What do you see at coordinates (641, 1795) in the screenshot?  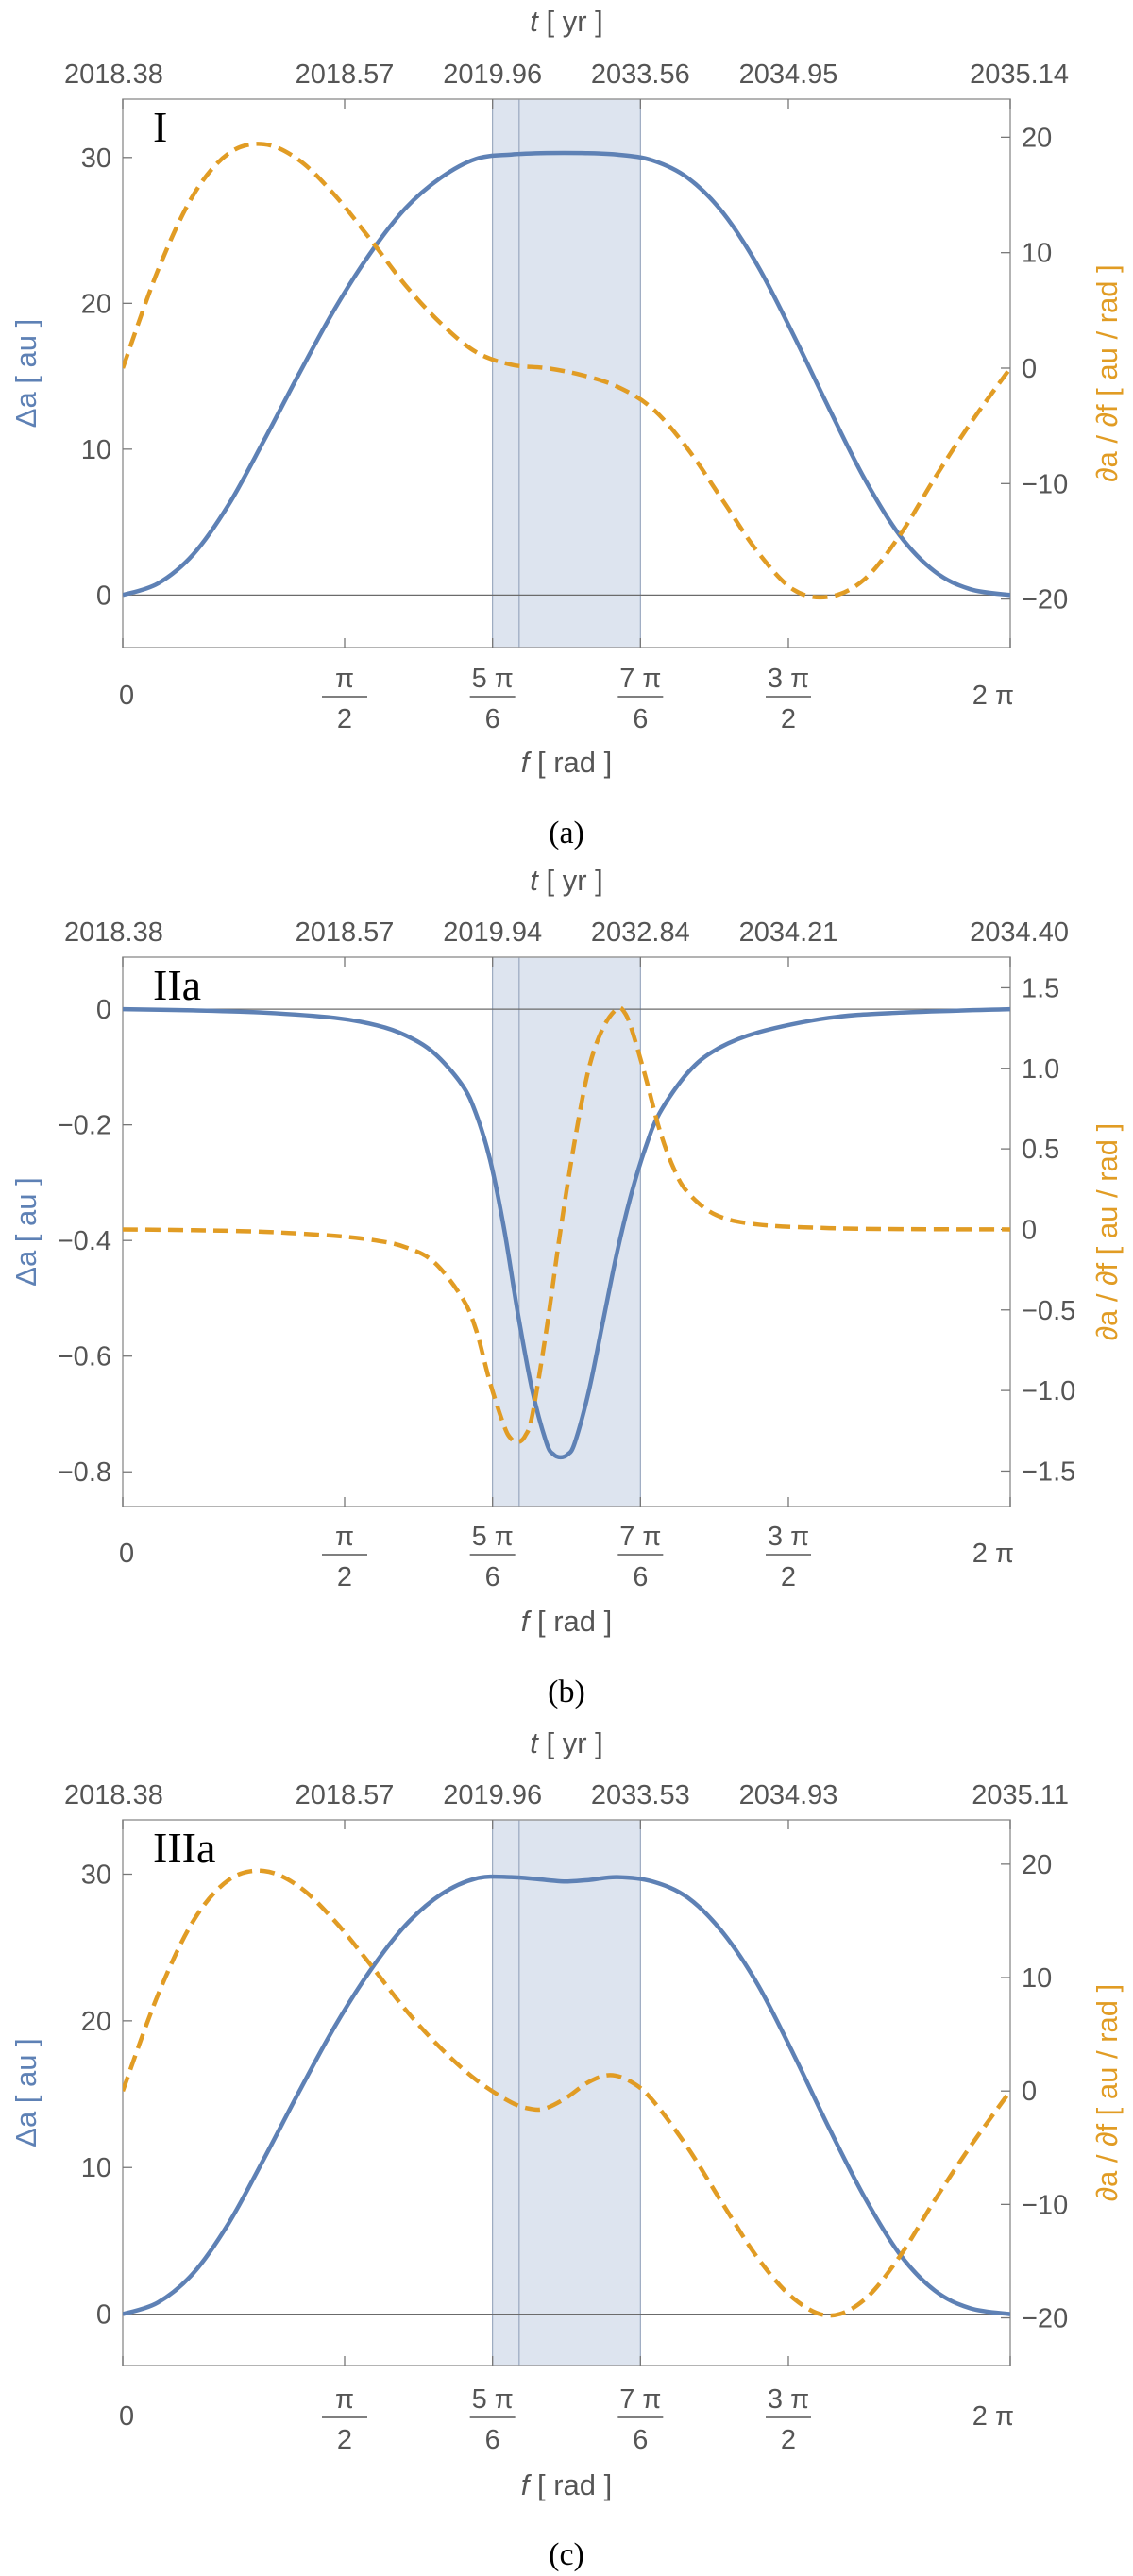 I see `top-tick-label: 2033.53` at bounding box center [641, 1795].